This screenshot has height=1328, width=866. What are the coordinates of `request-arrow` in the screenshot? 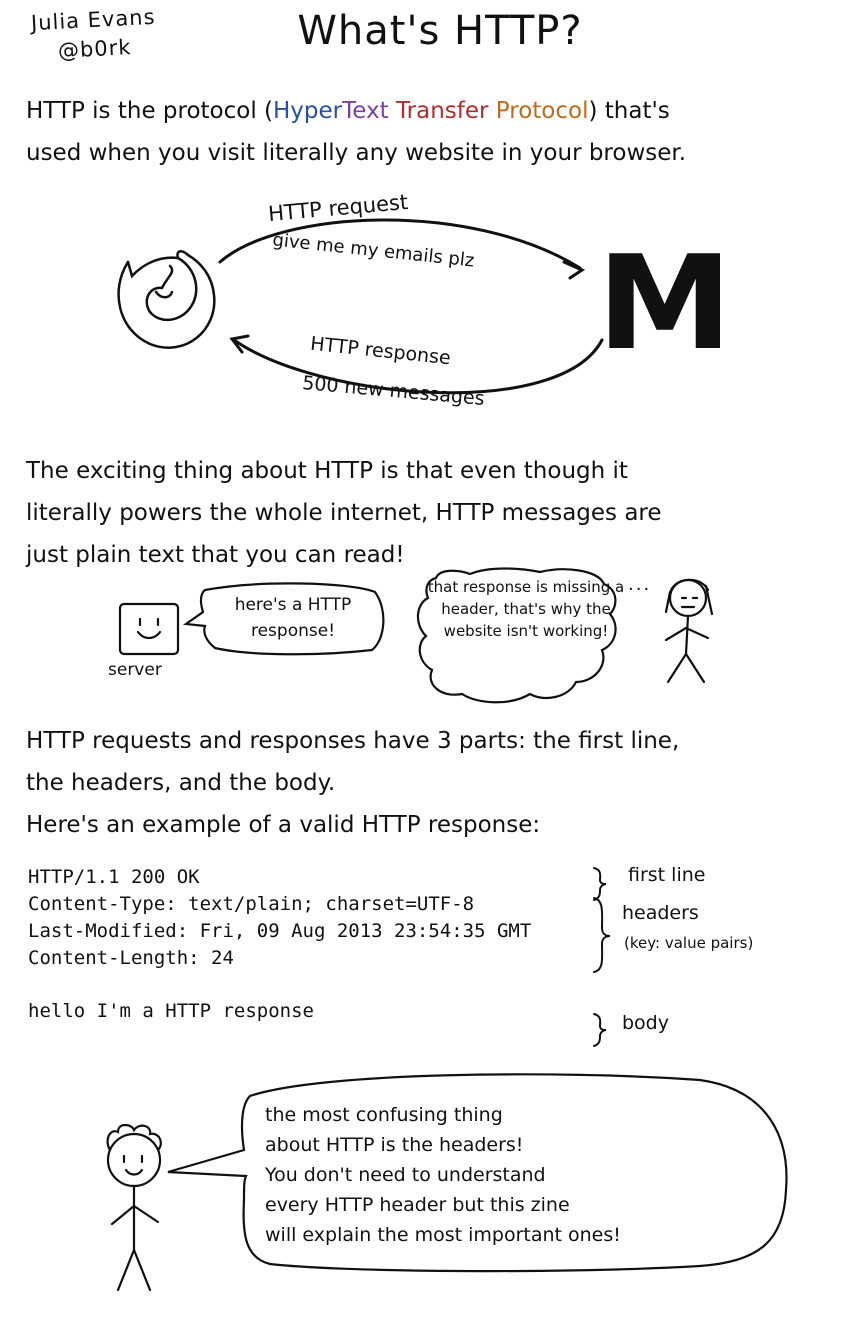 It's located at (402, 249).